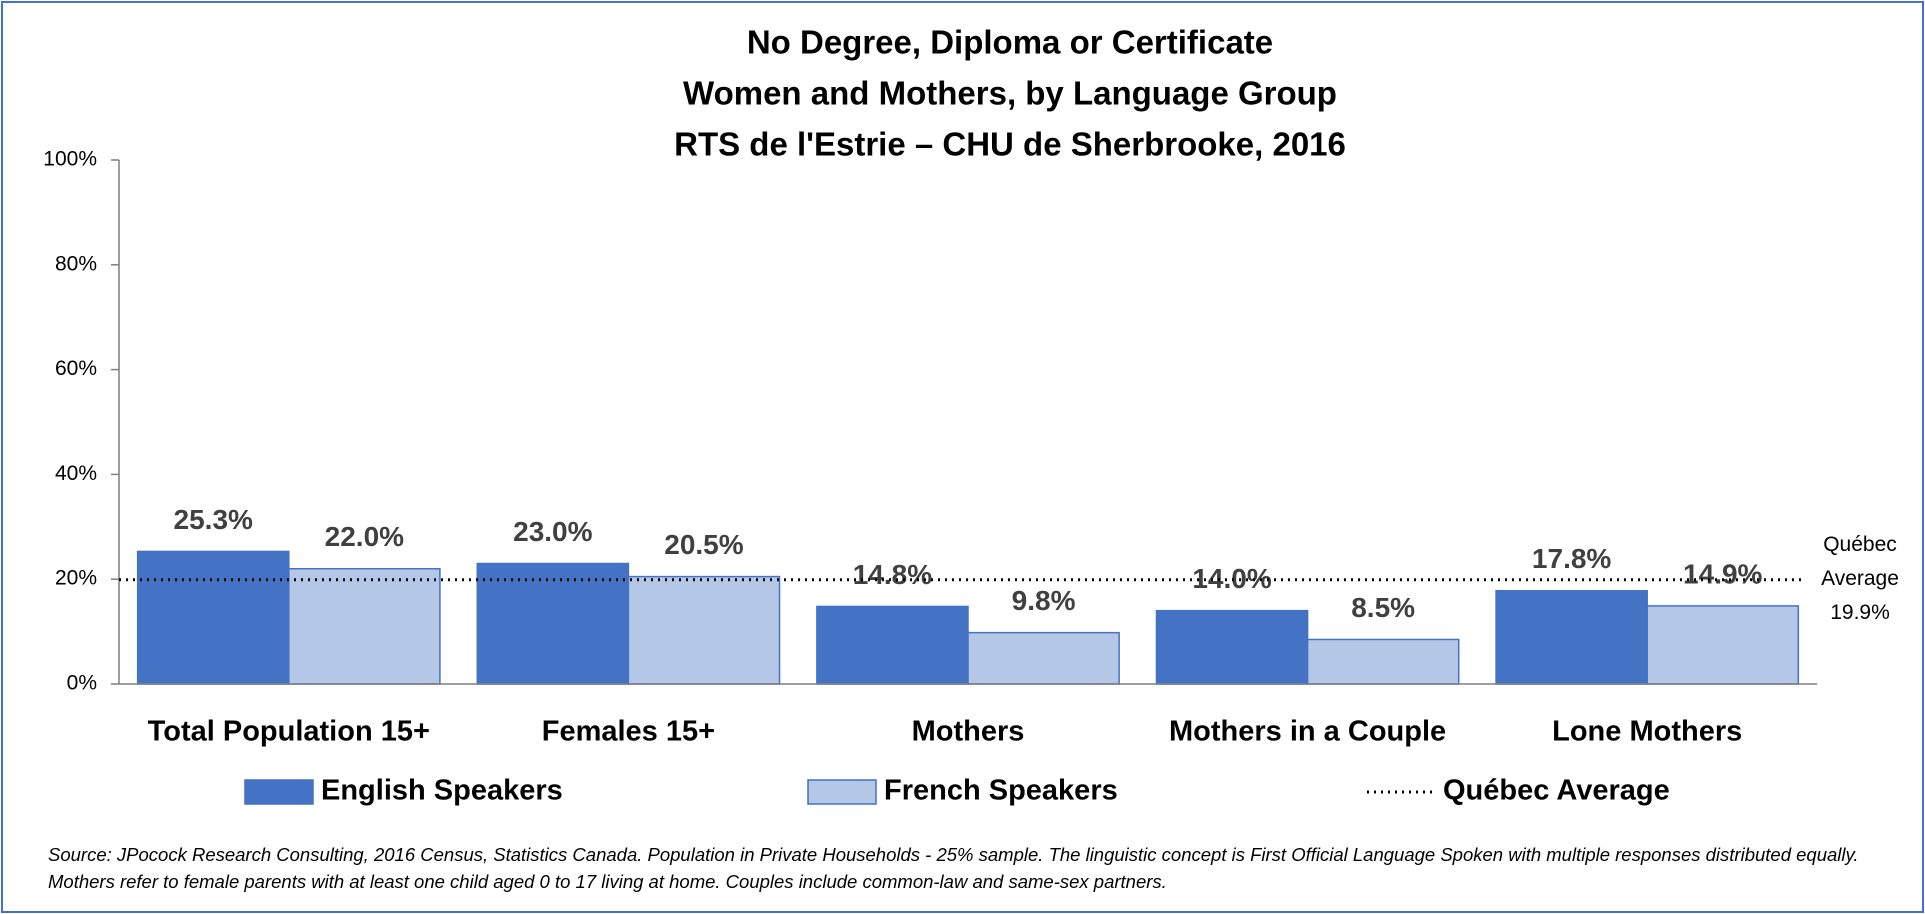 The image size is (1925, 914). What do you see at coordinates (703, 544) in the screenshot?
I see `value-label: 20.5%` at bounding box center [703, 544].